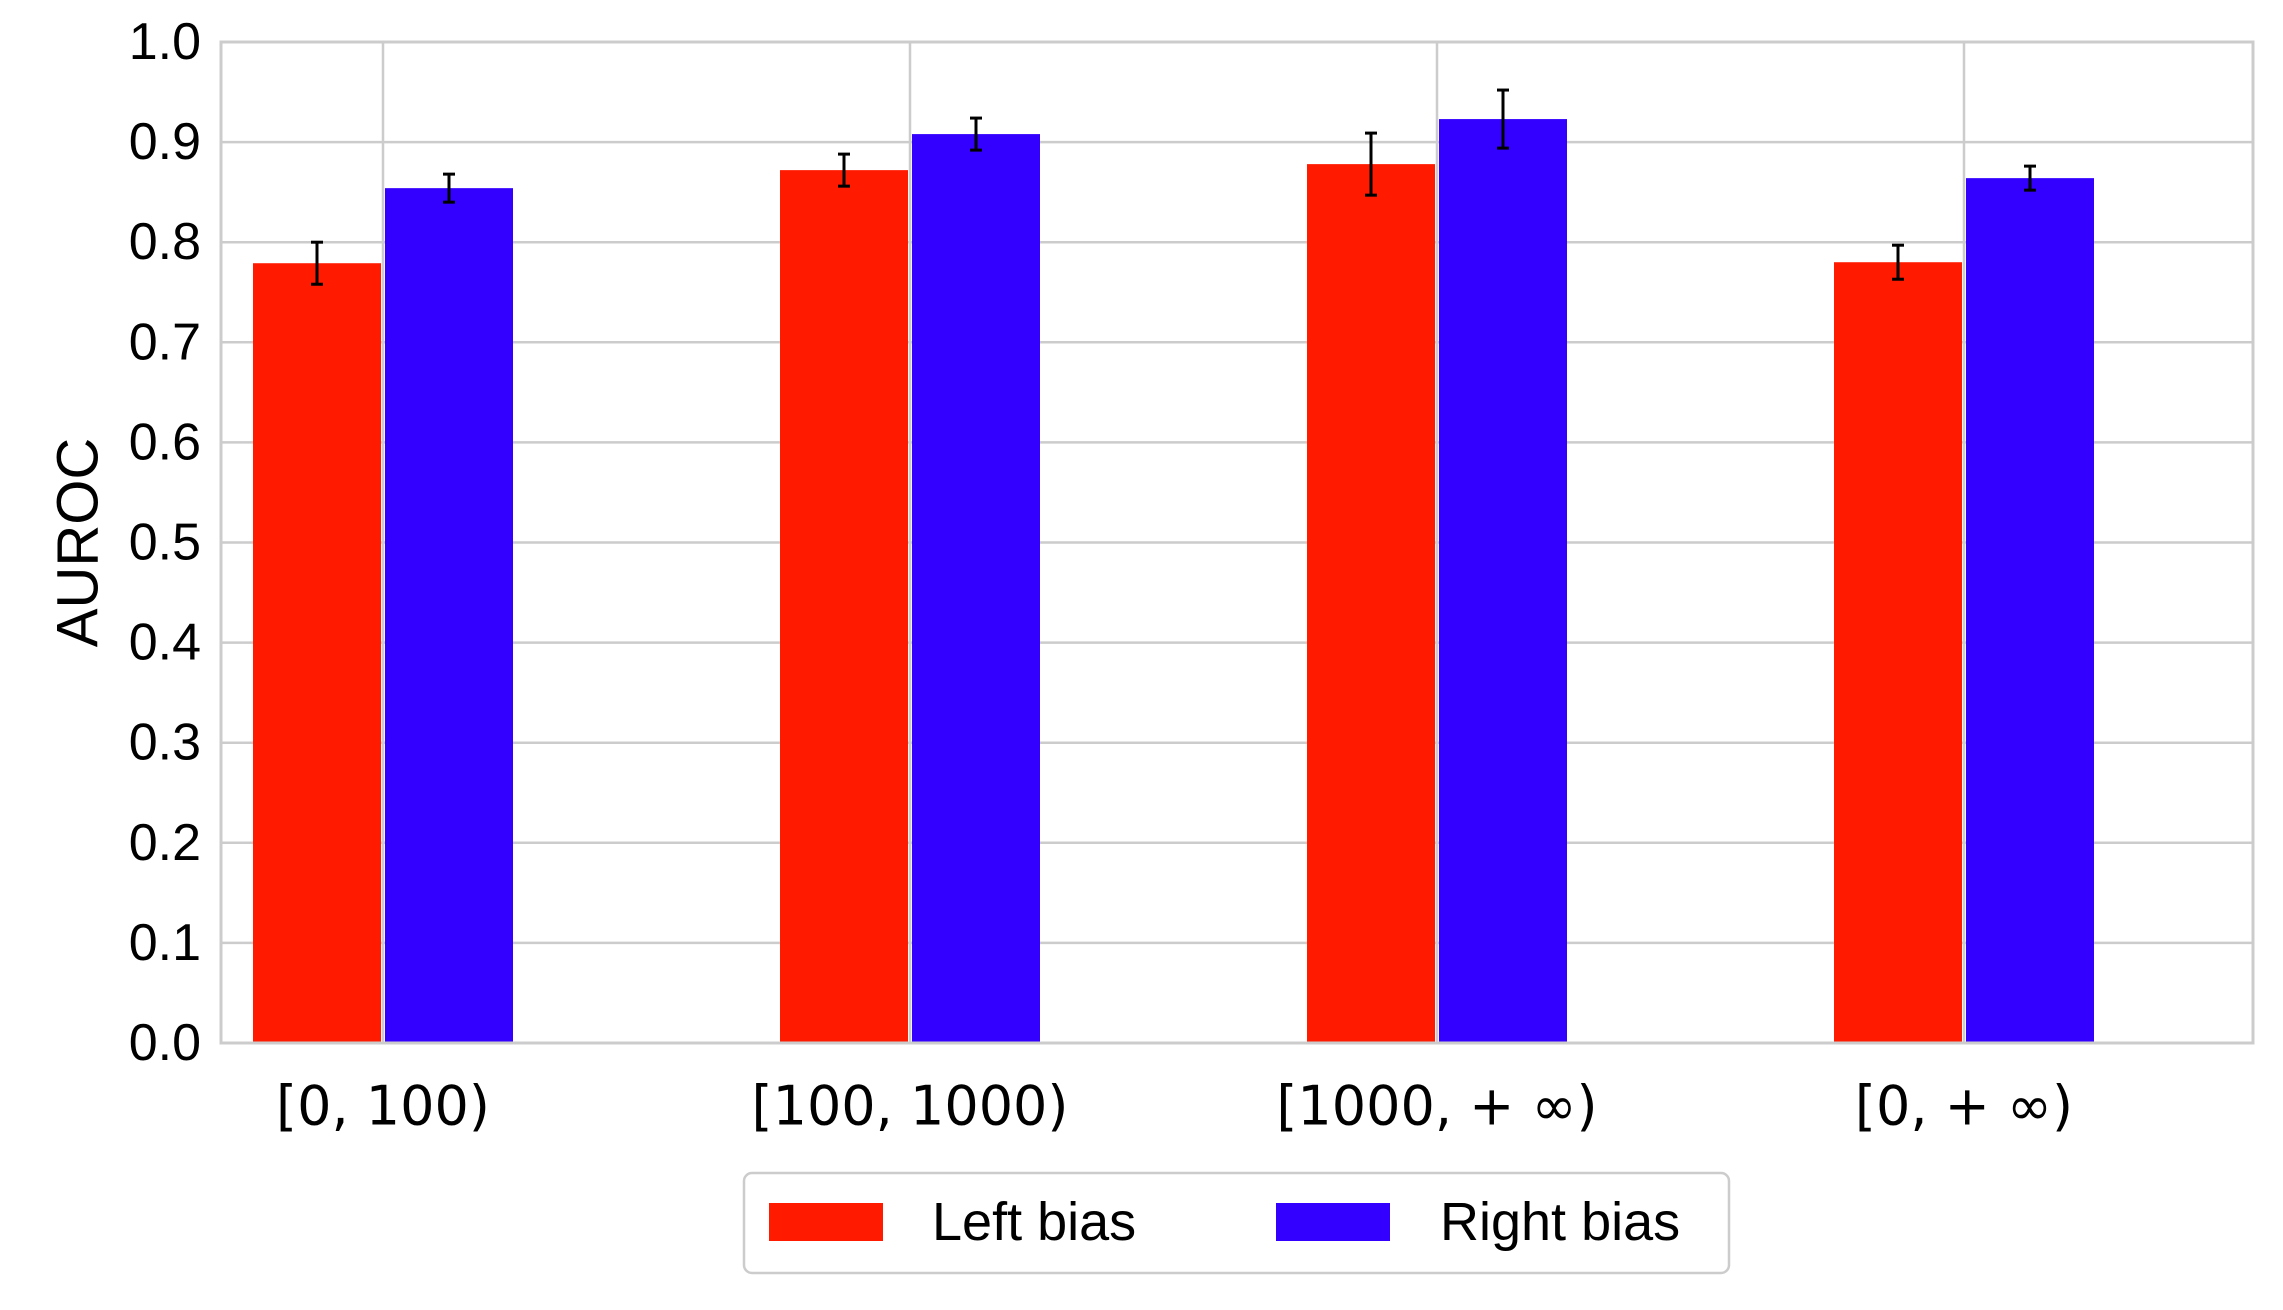  What do you see at coordinates (1174, 1106) in the screenshot?
I see `x-axis-ticks: [0, 100) [100, 1000) [1000, + ∞) [0, + ∞)` at bounding box center [1174, 1106].